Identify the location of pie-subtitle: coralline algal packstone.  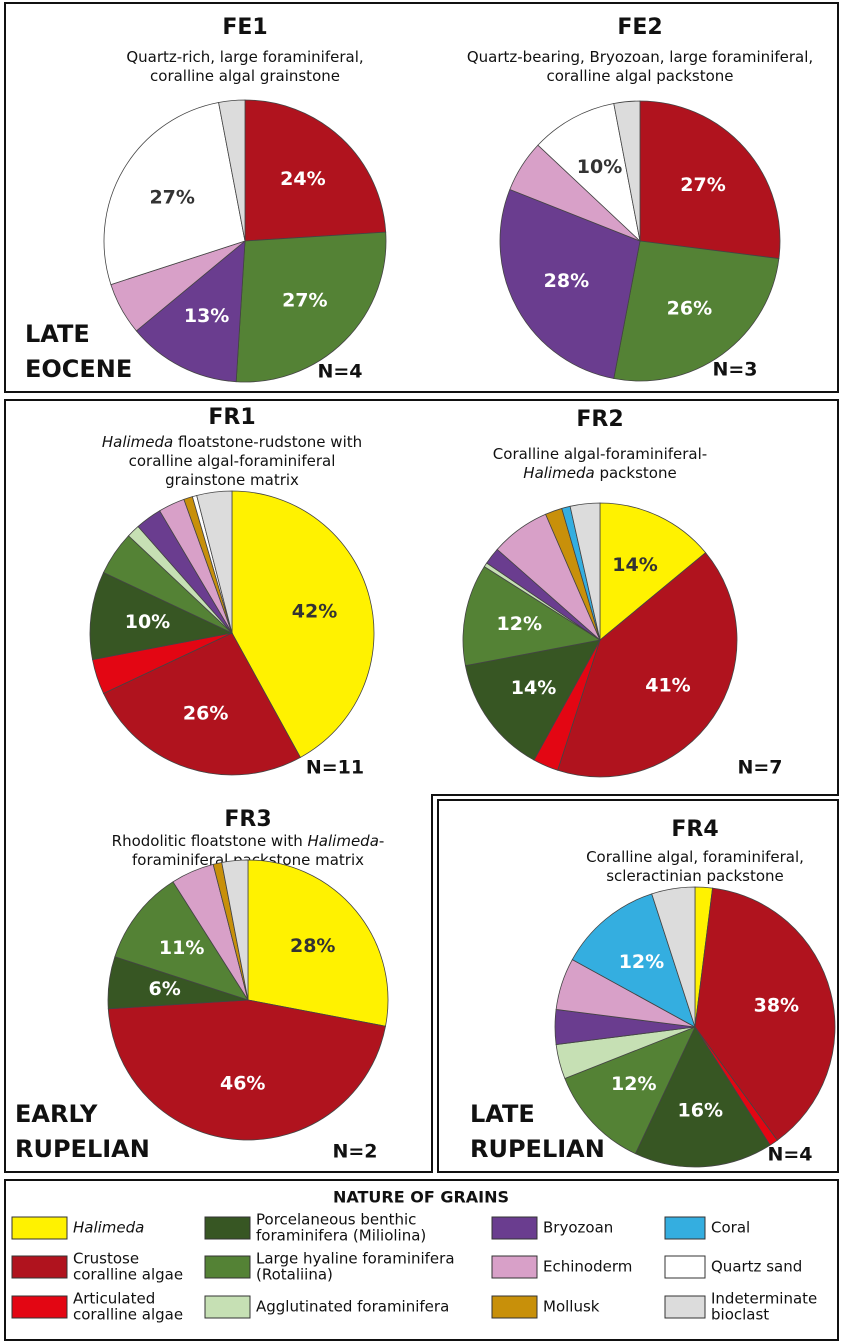
(639, 76).